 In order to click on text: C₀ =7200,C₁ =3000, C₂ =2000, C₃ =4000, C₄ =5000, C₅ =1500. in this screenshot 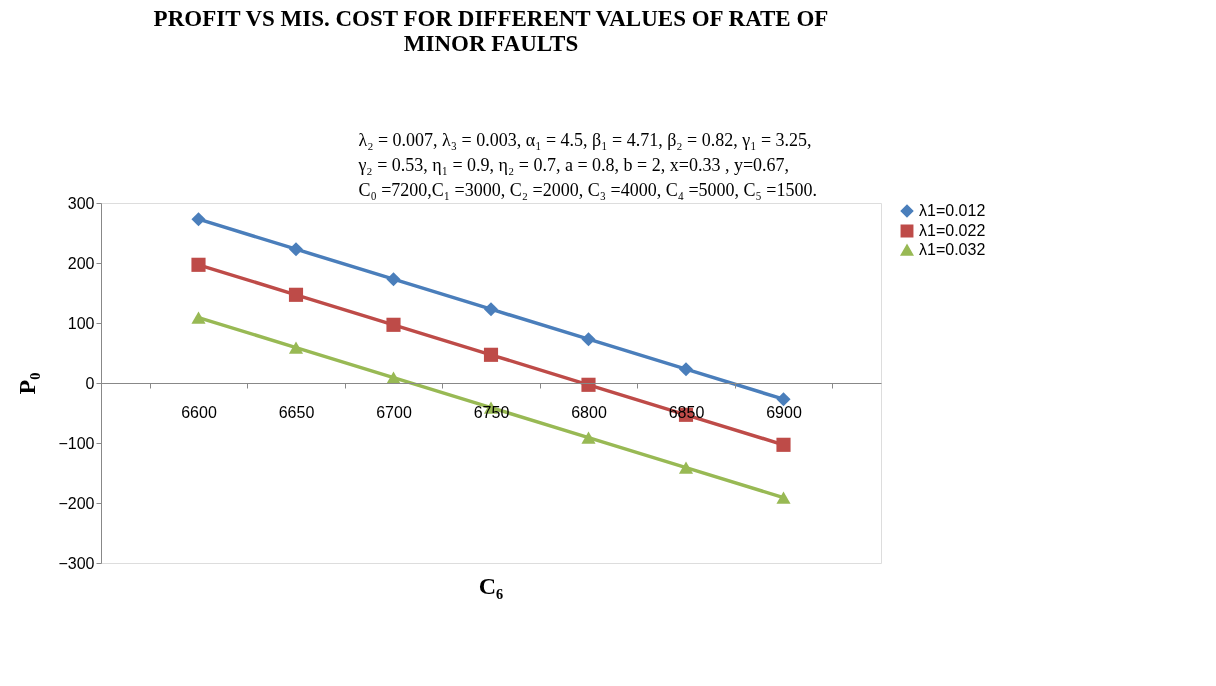, I will do `click(588, 190)`.